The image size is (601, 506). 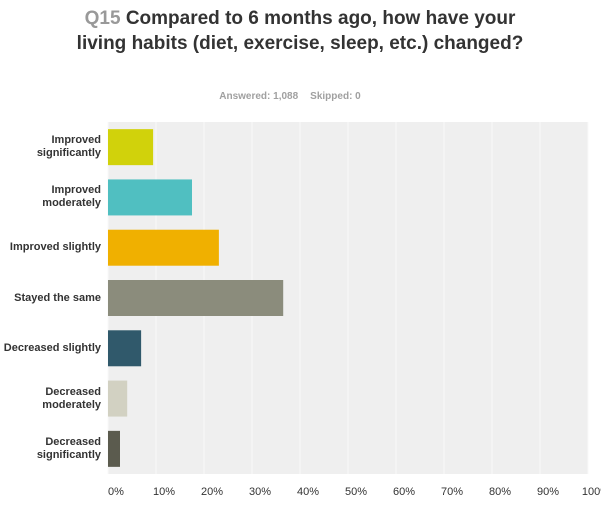 What do you see at coordinates (308, 492) in the screenshot?
I see `x-tick-label: 40%` at bounding box center [308, 492].